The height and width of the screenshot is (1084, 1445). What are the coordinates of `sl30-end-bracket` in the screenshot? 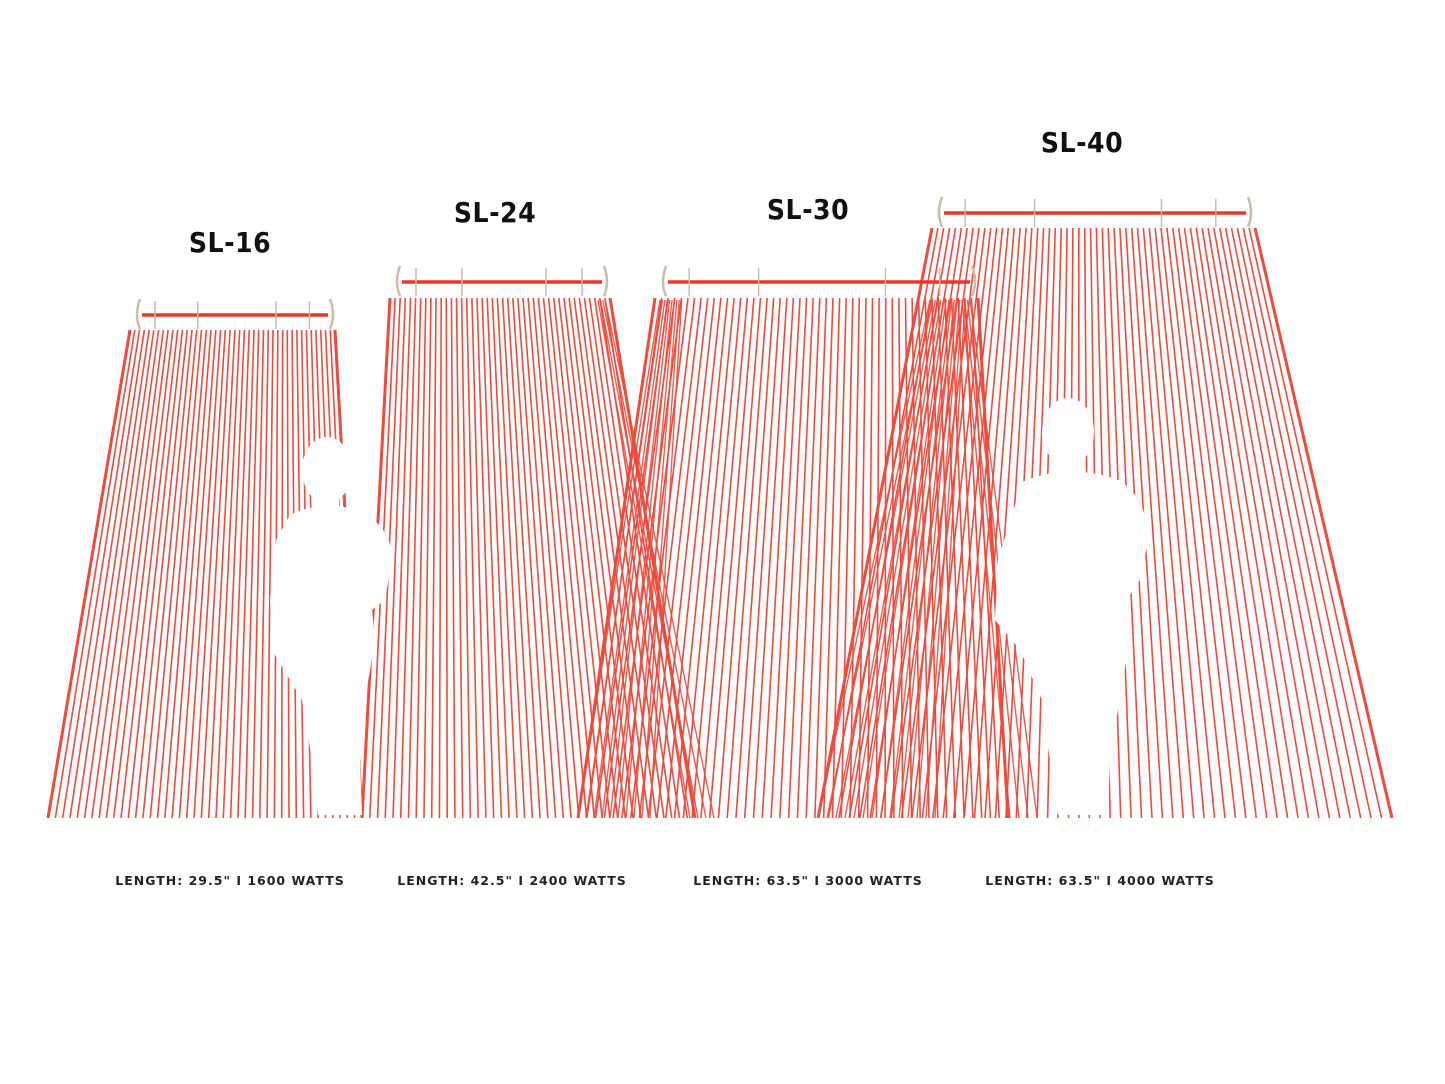 It's located at (664, 281).